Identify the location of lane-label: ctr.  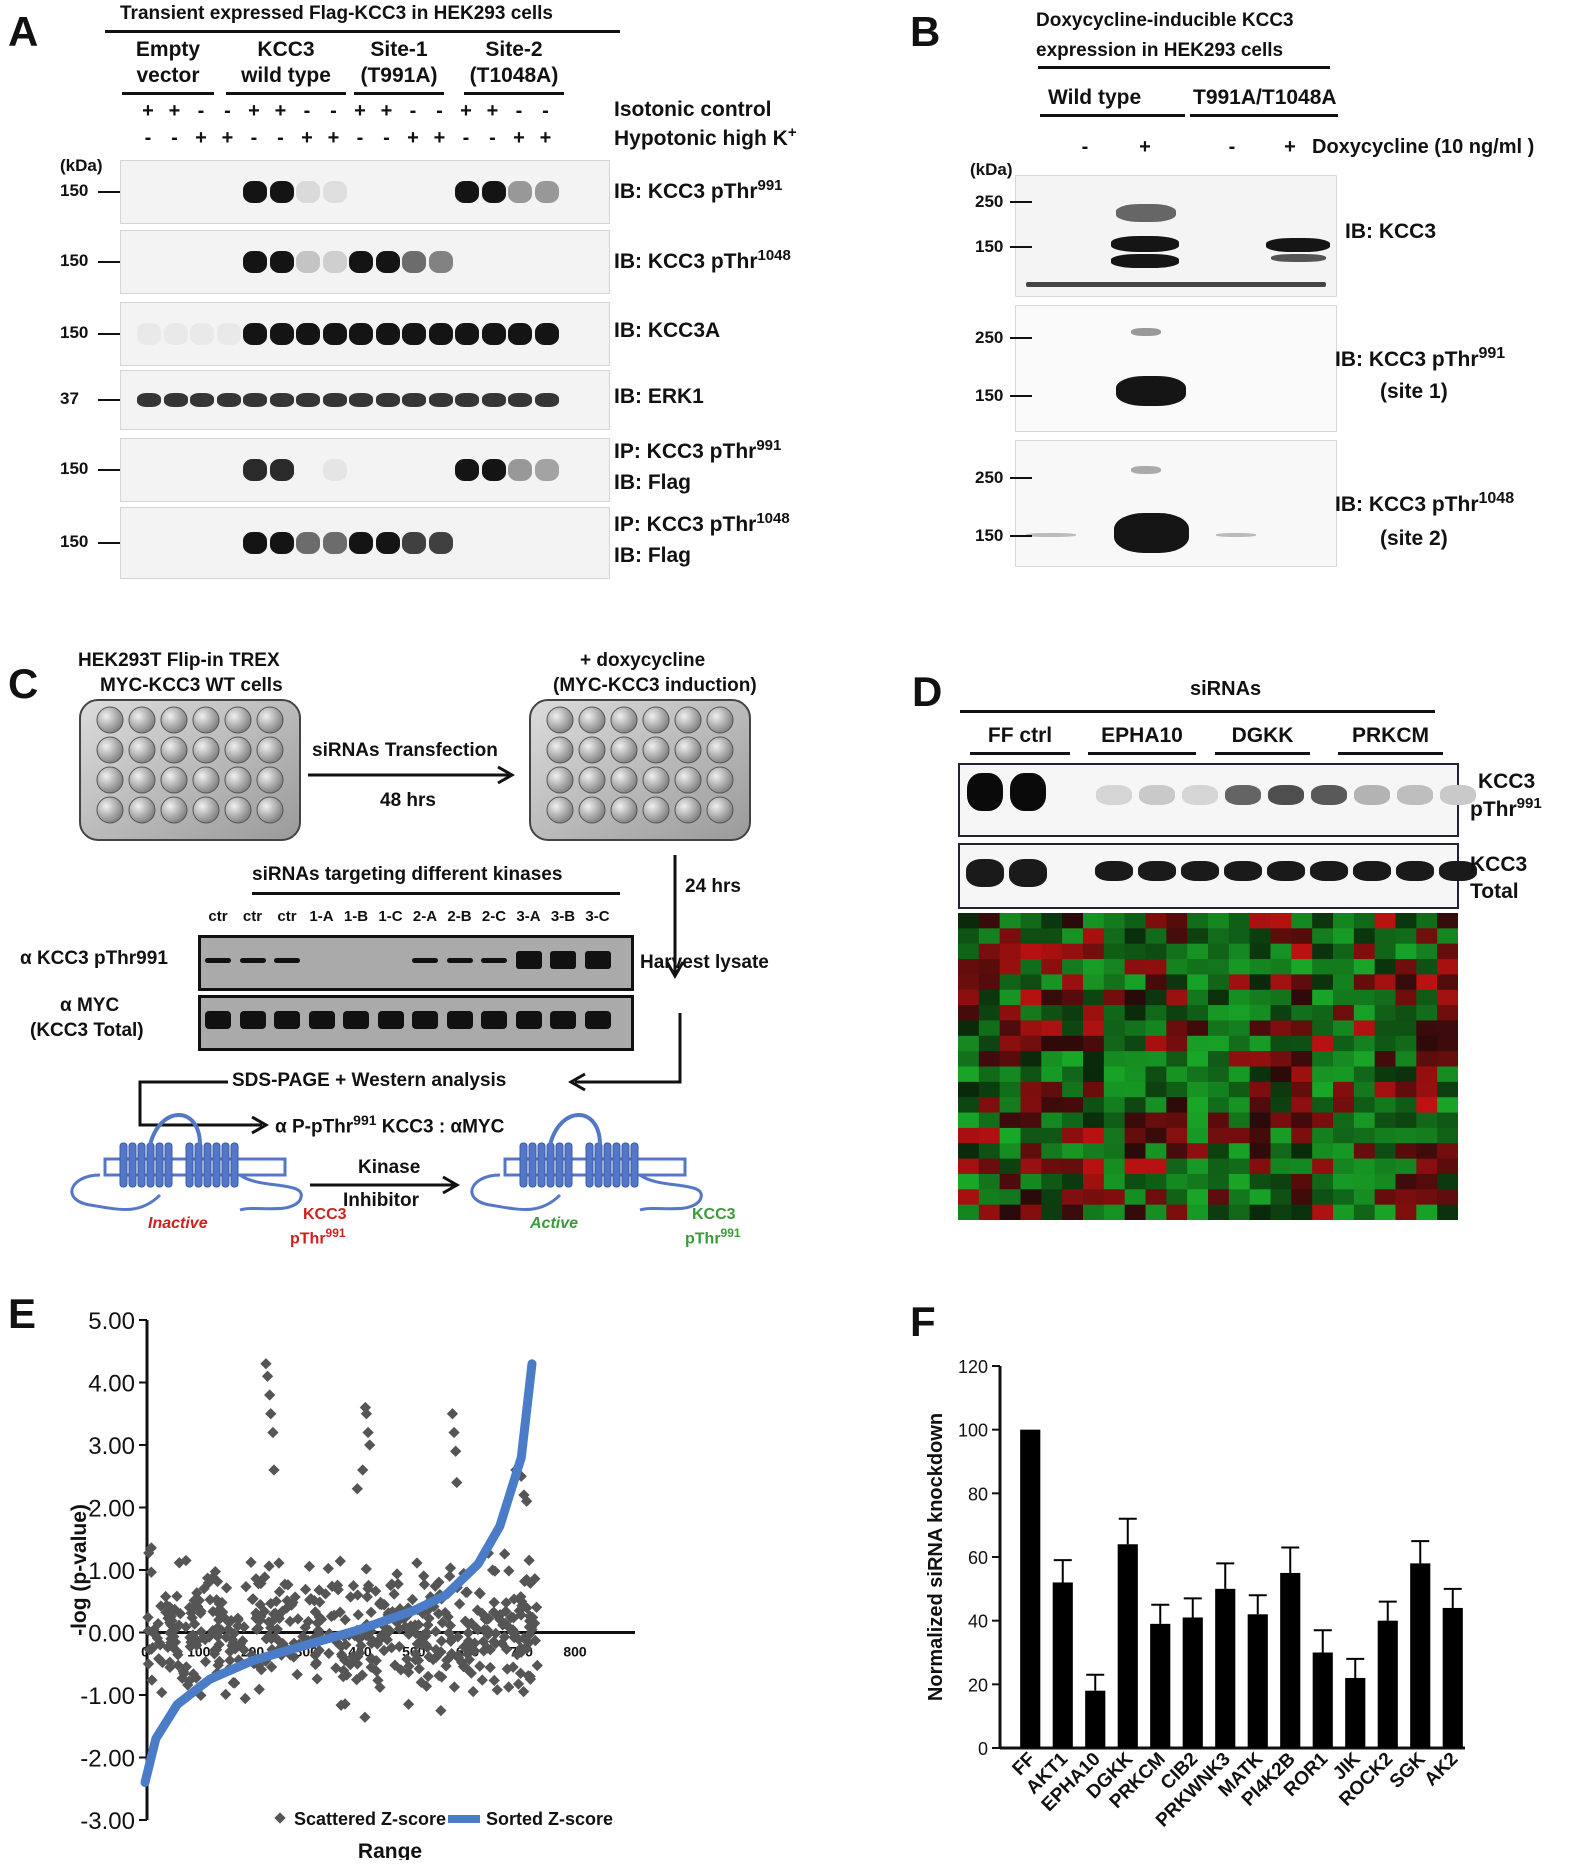
(252, 916).